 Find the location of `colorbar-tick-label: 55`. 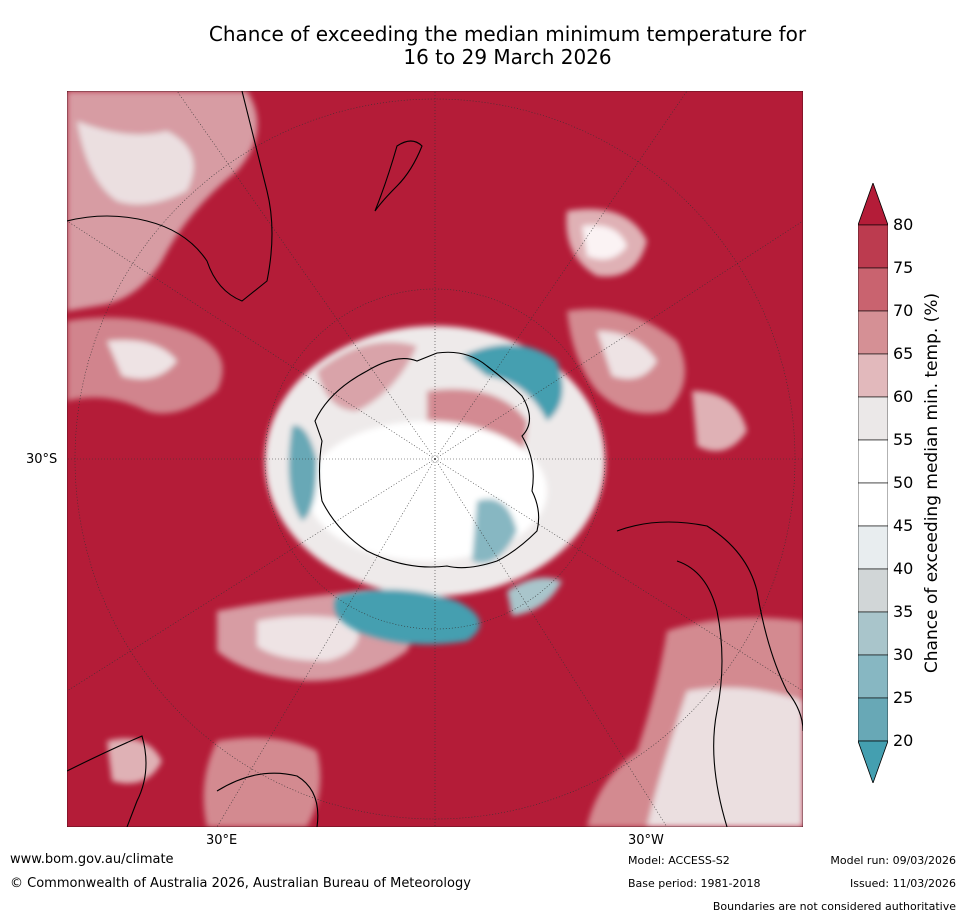

colorbar-tick-label: 55 is located at coordinates (903, 439).